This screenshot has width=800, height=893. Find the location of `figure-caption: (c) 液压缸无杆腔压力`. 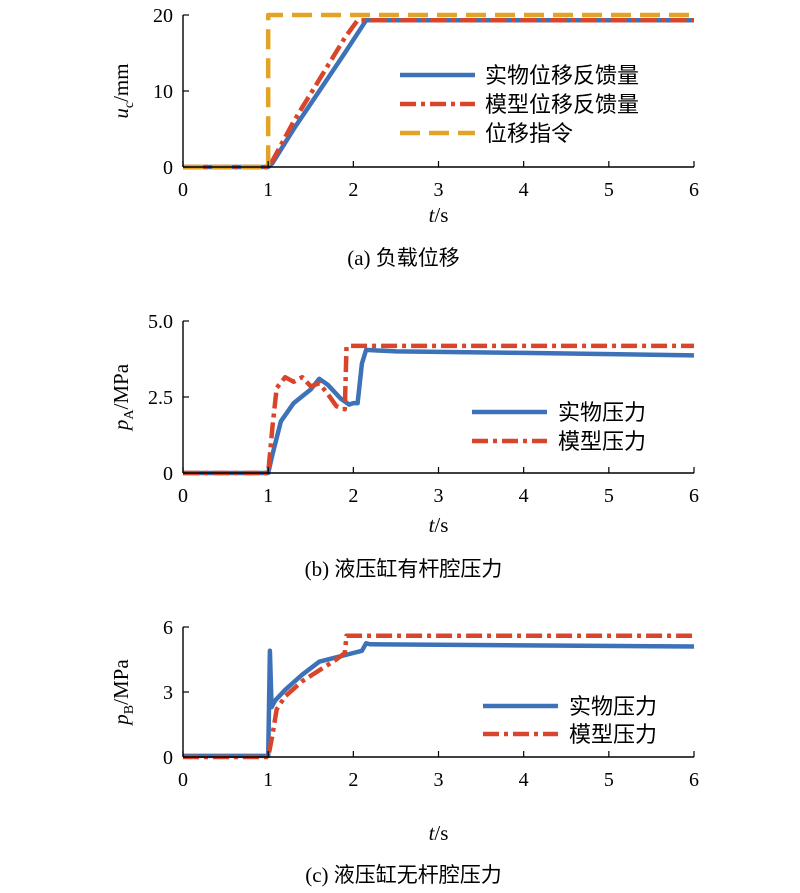

figure-caption: (c) 液压缸无杆腔压力 is located at coordinates (403, 875).